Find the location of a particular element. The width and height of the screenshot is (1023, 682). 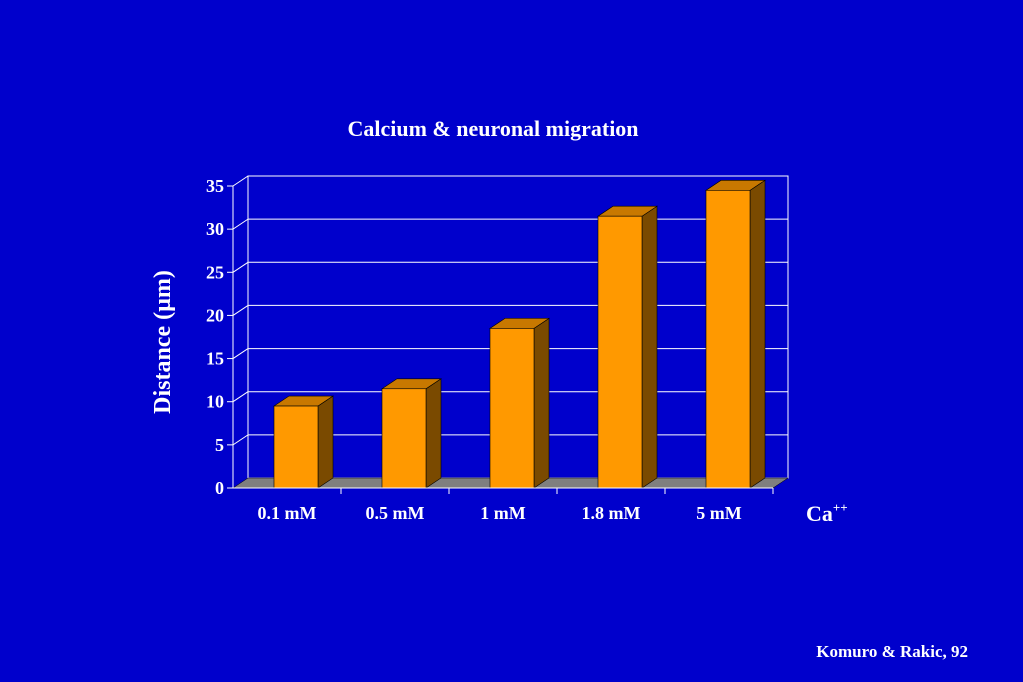

chart-title: Calcium & neuronal migration is located at coordinates (492, 128).